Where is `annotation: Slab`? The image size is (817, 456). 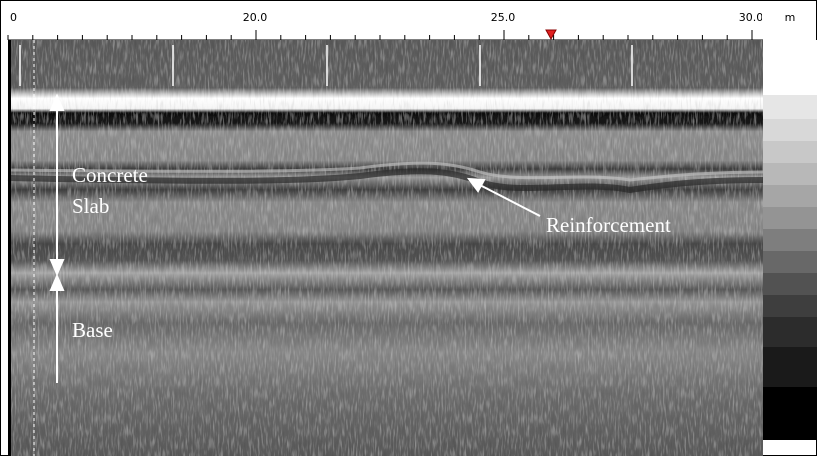
annotation: Slab is located at coordinates (90, 206).